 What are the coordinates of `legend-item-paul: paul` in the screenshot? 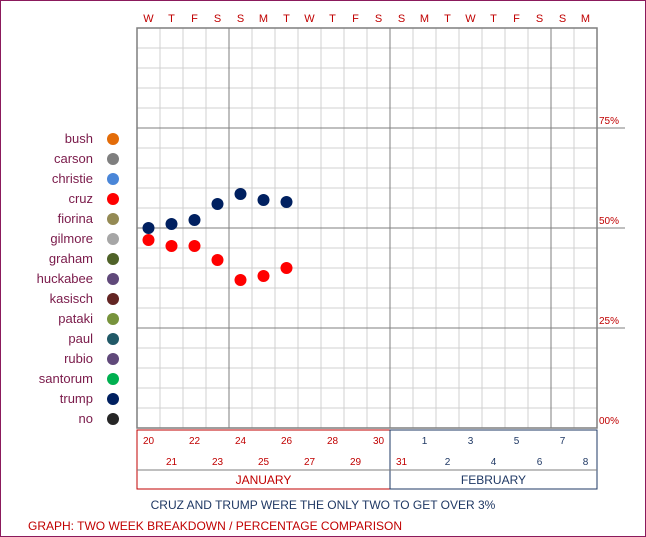 It's located at (65, 339).